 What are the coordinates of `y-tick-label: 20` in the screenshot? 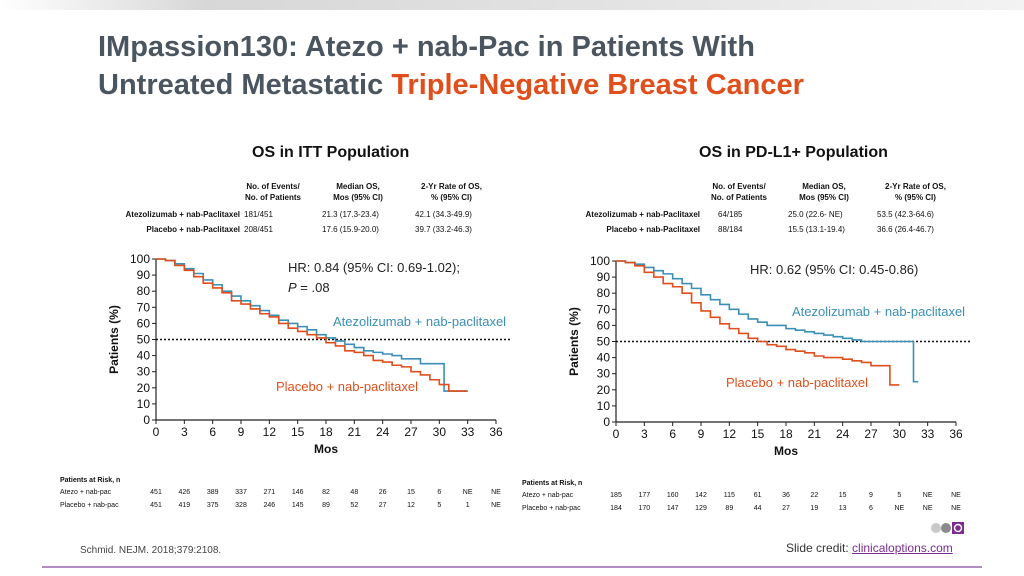 It's located at (144, 388).